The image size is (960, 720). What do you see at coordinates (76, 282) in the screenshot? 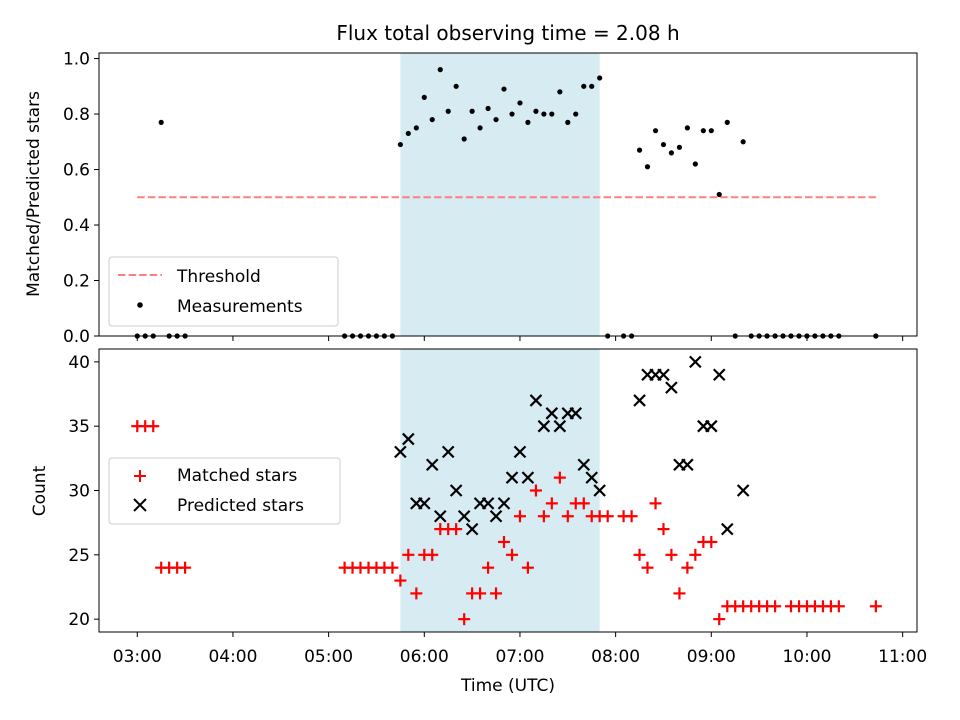
I see `y-tick-label: 0.2` at bounding box center [76, 282].